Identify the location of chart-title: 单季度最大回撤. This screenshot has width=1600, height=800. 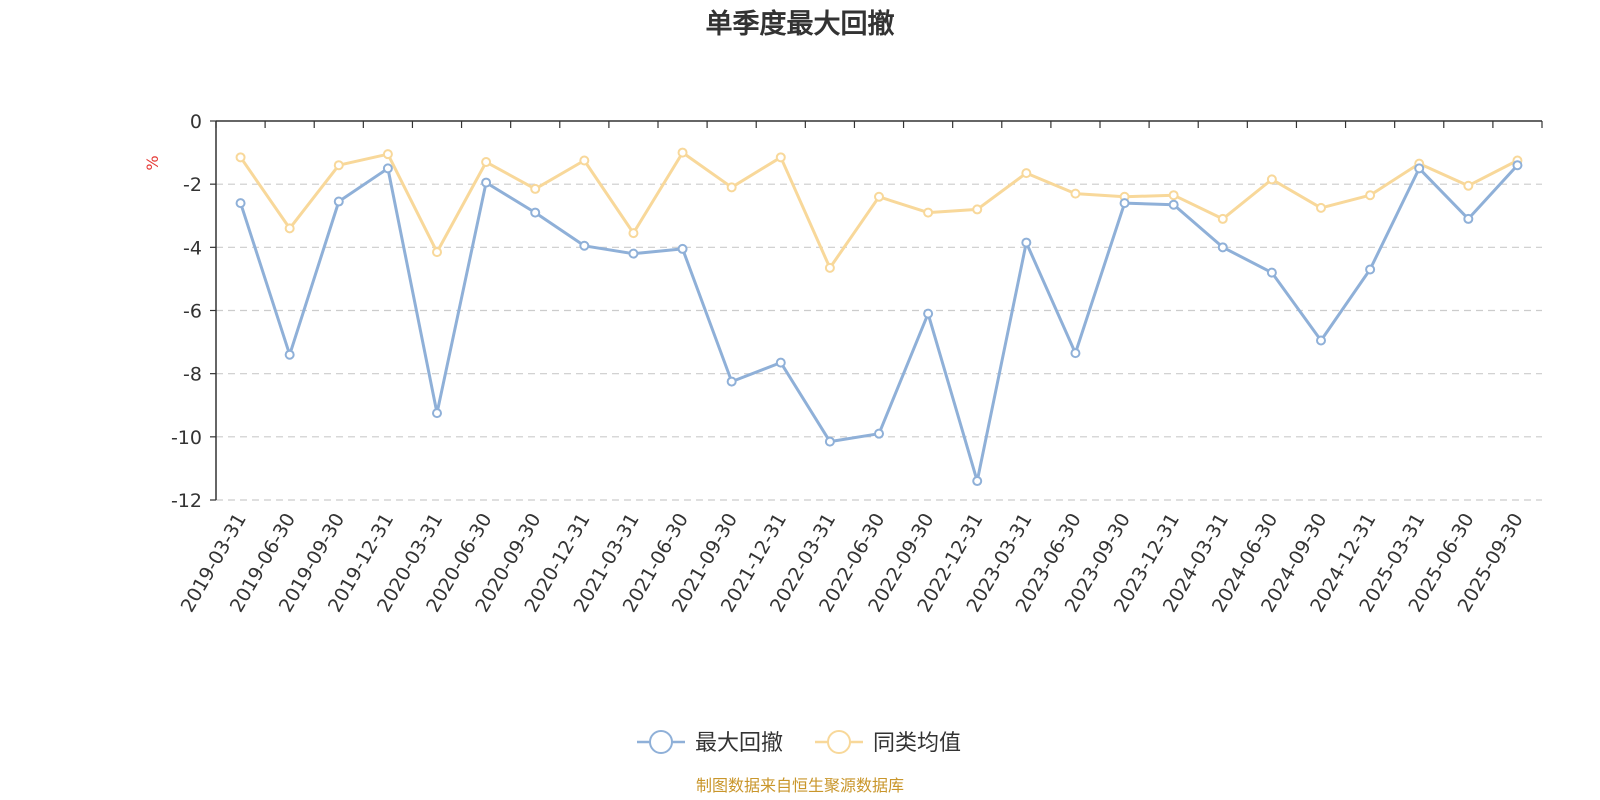
(800, 24).